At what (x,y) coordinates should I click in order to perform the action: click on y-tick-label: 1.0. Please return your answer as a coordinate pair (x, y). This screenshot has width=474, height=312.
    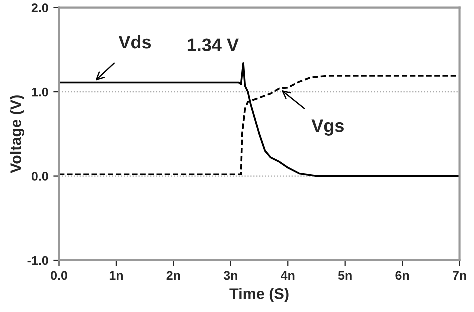
    Looking at the image, I should click on (40, 92).